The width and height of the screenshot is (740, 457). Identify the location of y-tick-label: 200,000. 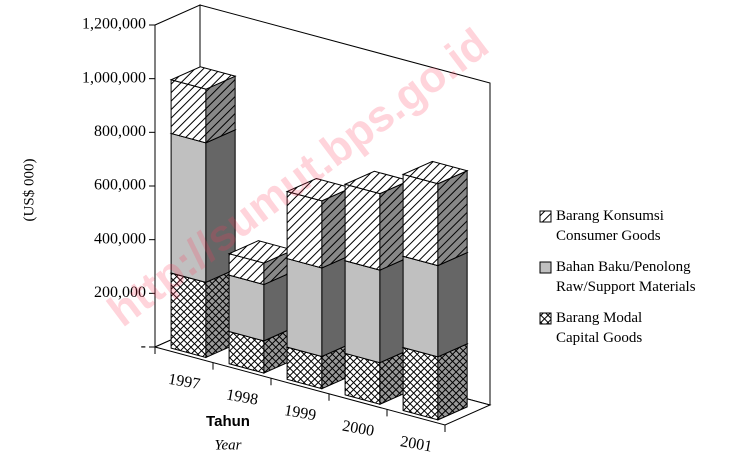
(120, 292).